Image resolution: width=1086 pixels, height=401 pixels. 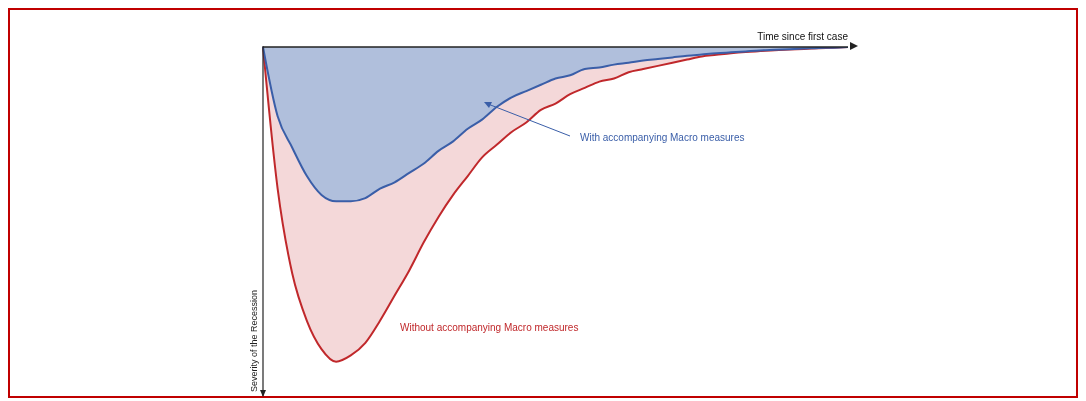 What do you see at coordinates (662, 137) in the screenshot?
I see `text: With accompanying Macro measures` at bounding box center [662, 137].